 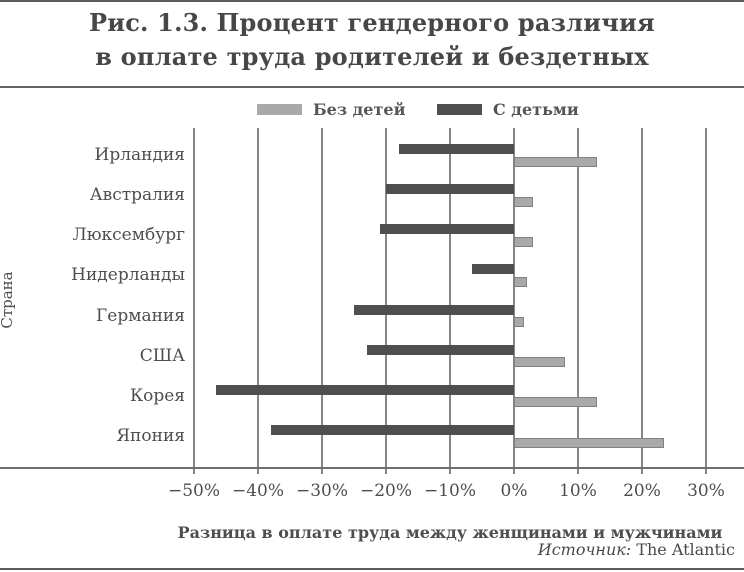 I want to click on x-tick-label: 30%, so click(x=706, y=491).